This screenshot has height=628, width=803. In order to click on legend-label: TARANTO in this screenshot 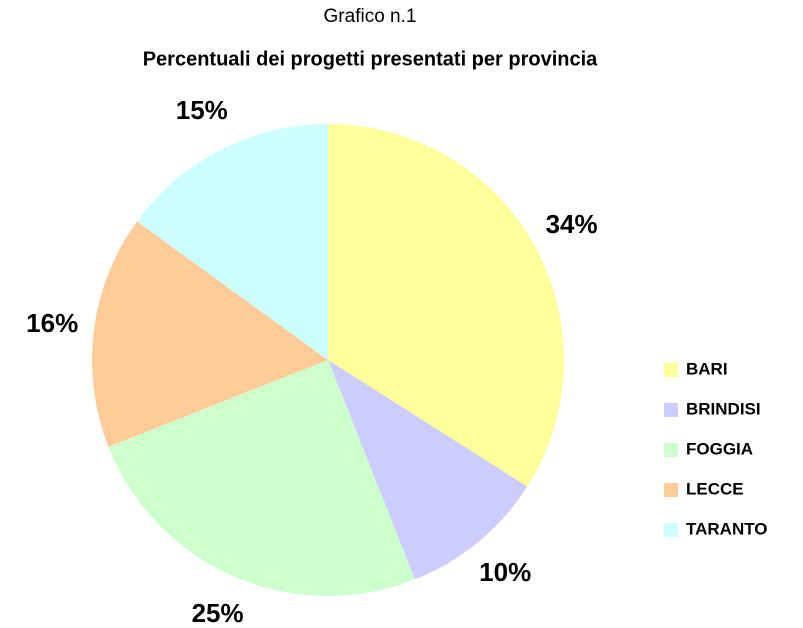, I will do `click(727, 528)`.